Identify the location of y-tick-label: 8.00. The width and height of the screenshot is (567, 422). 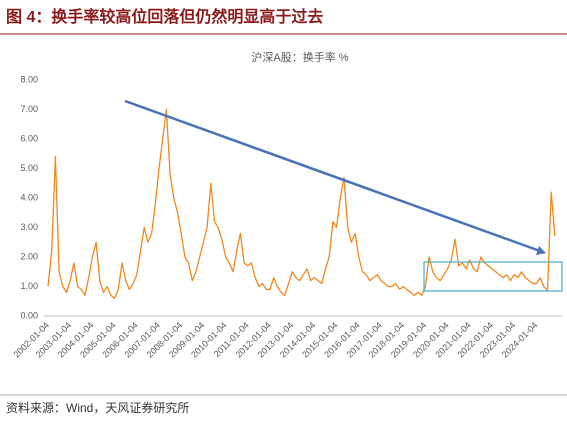
(29, 79).